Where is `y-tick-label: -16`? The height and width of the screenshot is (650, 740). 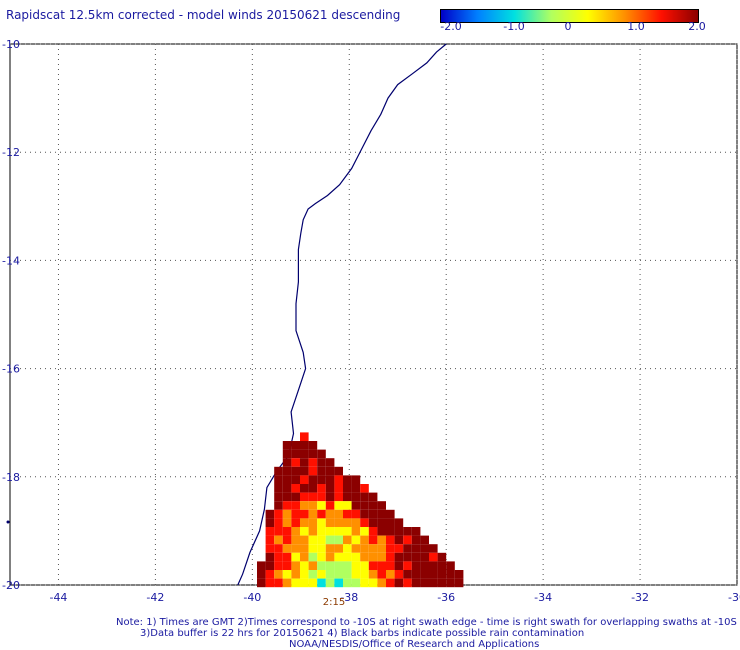
y-tick-label: -16 is located at coordinates (11, 369).